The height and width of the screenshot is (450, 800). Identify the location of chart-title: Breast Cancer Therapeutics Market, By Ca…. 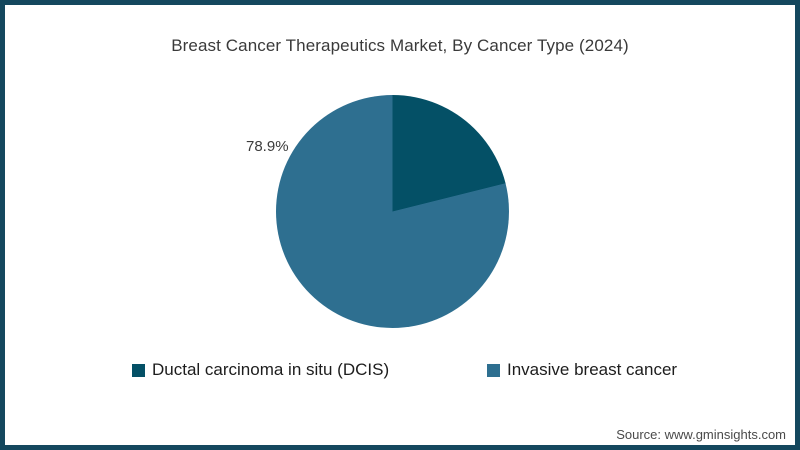
(400, 45).